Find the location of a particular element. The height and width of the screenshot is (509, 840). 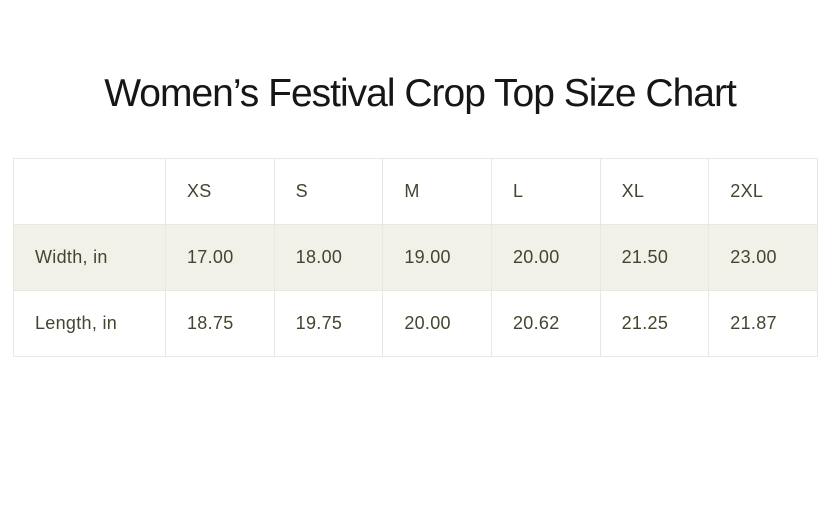

col-header-xs: XS is located at coordinates (220, 191).